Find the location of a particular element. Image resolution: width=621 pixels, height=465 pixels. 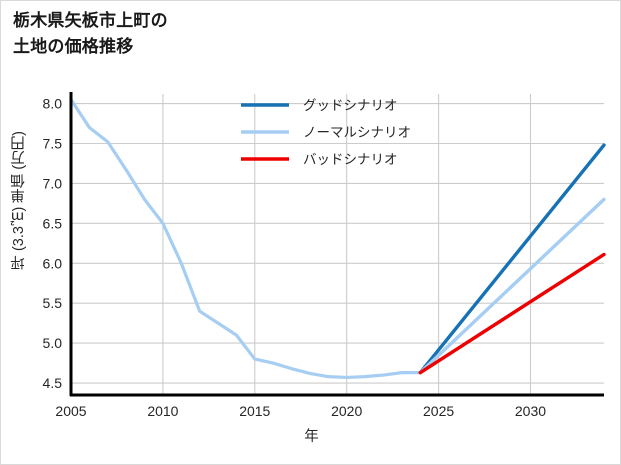

legend-label: ノーマルシナリオ is located at coordinates (357, 132).